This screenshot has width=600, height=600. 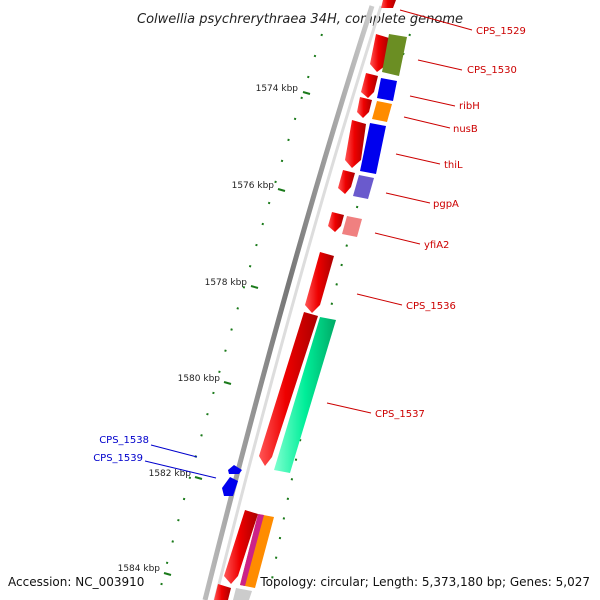 I want to click on cds-pgpA, so click(x=346, y=182).